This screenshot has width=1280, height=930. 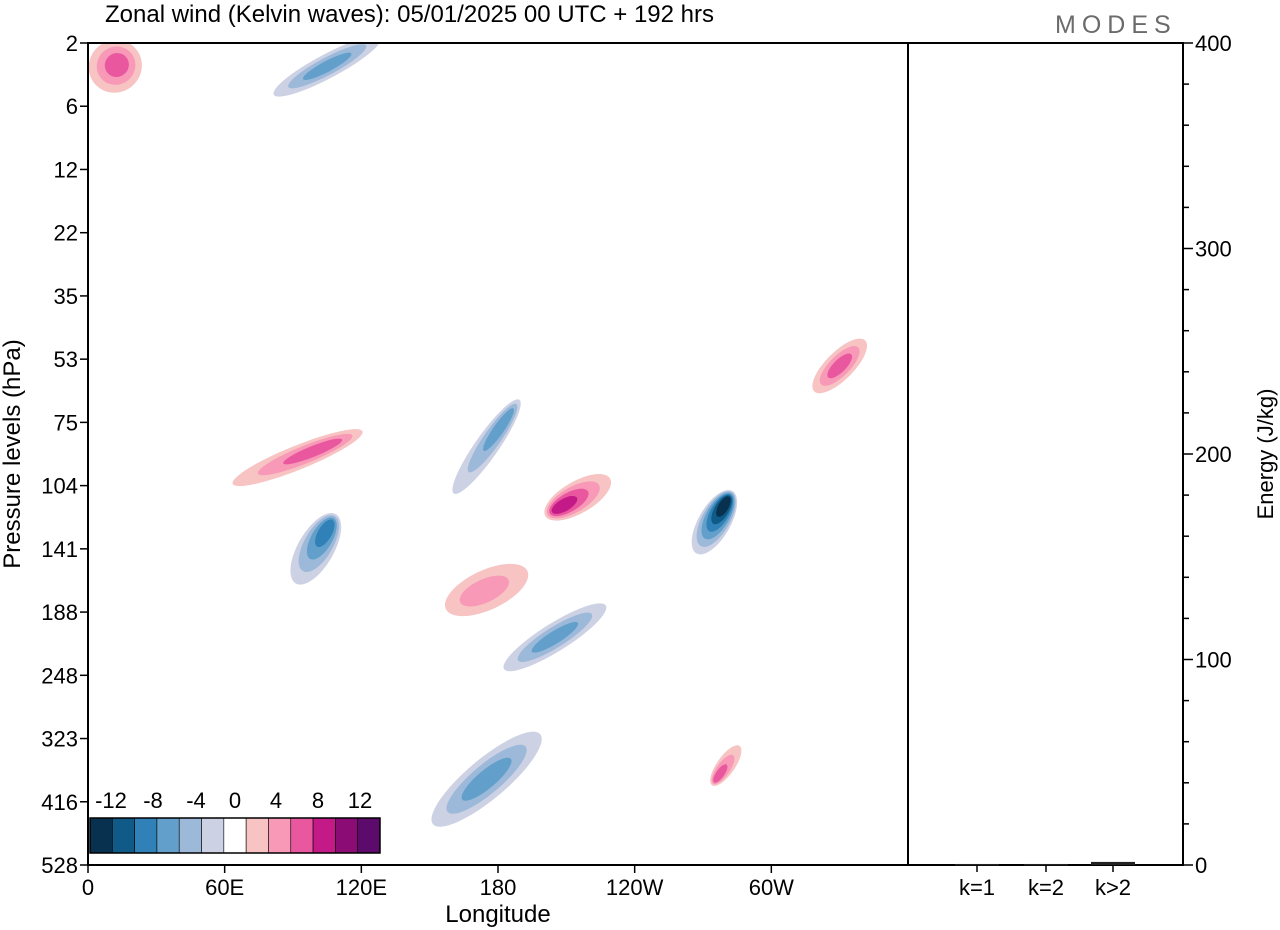 What do you see at coordinates (1201, 865) in the screenshot?
I see `energy-tick-label-0: 0` at bounding box center [1201, 865].